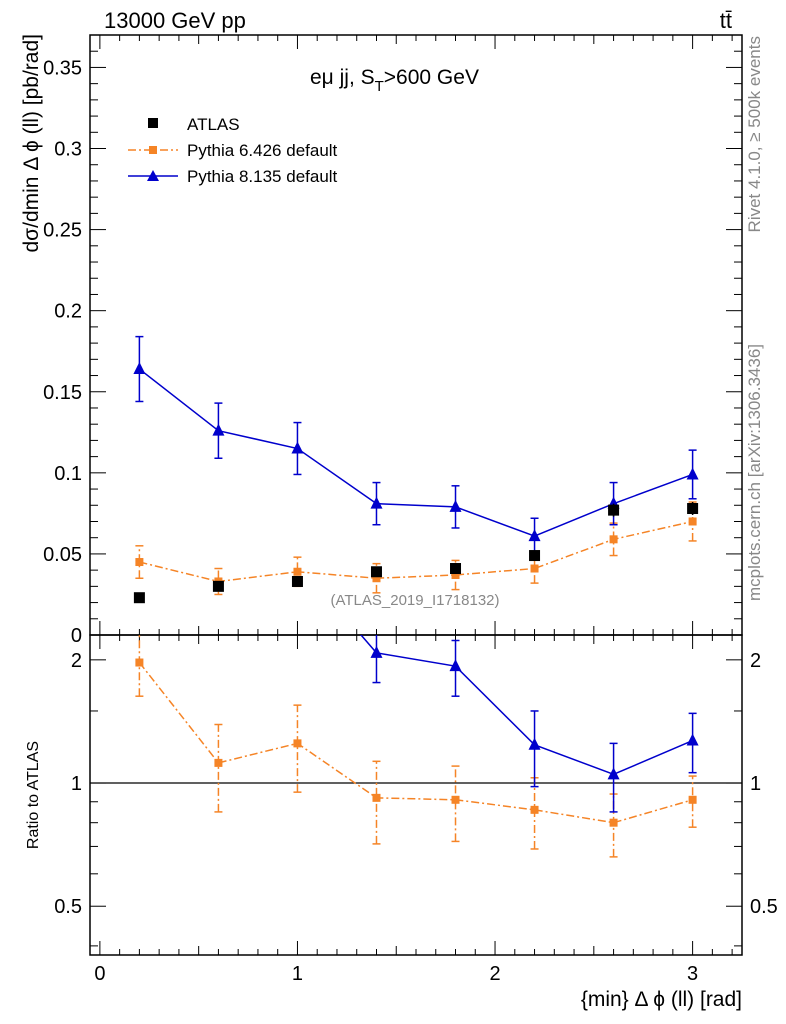 The width and height of the screenshot is (786, 1024). I want to click on y-tick-label: 0.1, so click(68, 474).